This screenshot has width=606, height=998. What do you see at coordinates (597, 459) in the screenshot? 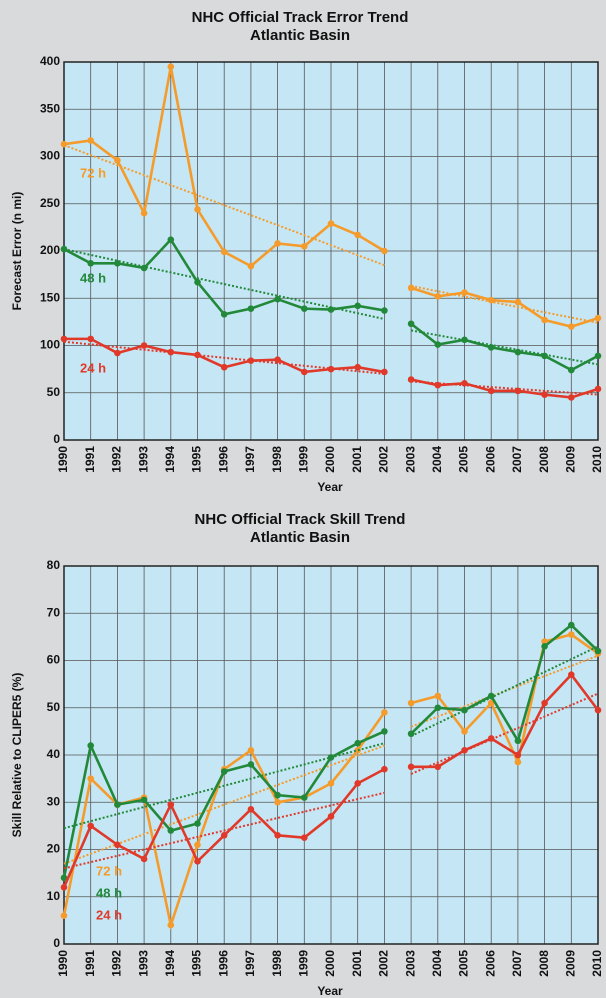
I see `x-tick-label: 2010` at bounding box center [597, 459].